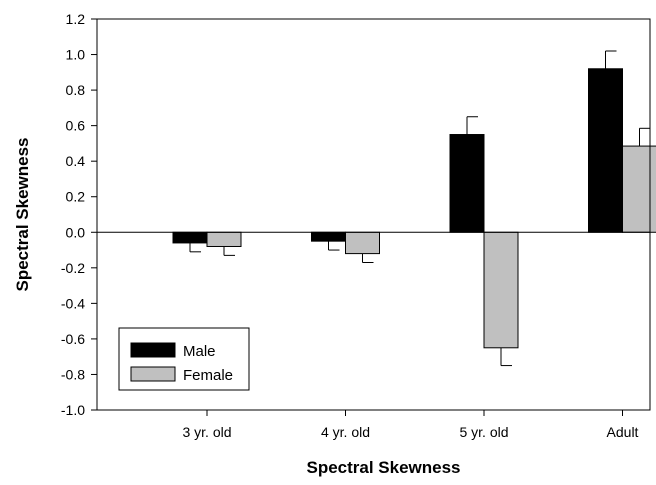 This screenshot has width=656, height=485. I want to click on x-tick-label: Adult, so click(623, 432).